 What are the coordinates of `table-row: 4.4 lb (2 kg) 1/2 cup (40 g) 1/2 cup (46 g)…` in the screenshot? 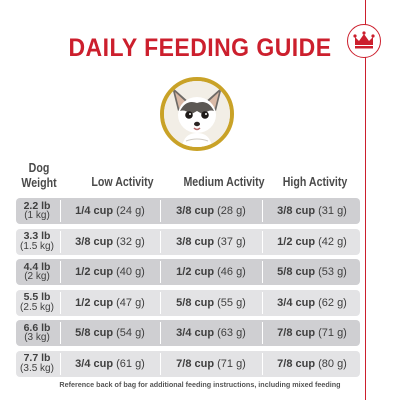 It's located at (188, 272).